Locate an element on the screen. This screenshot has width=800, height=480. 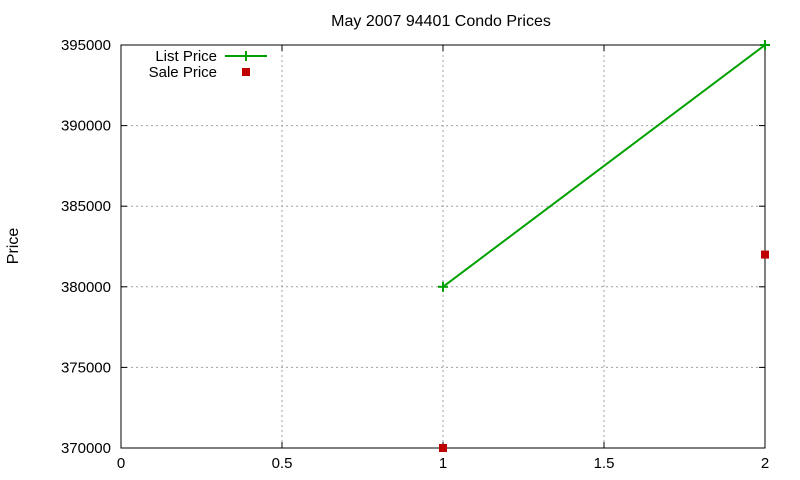
legend-item: List Price is located at coordinates (211, 56).